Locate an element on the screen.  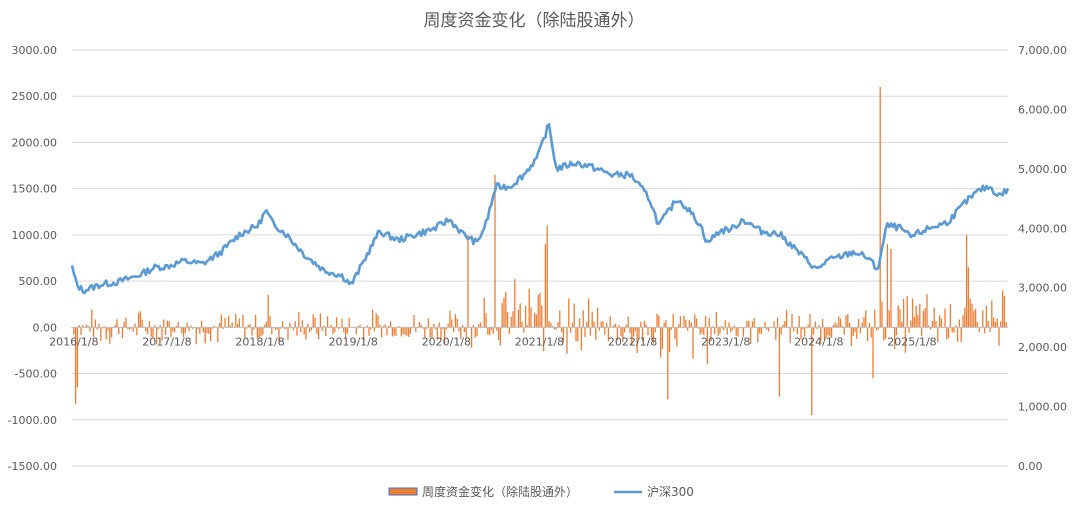
left-tick-label: 3000.00 is located at coordinates (35, 50).